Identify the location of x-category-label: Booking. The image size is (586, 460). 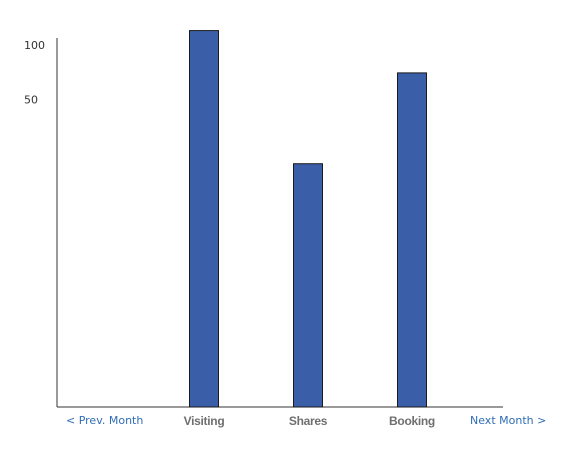
(412, 421).